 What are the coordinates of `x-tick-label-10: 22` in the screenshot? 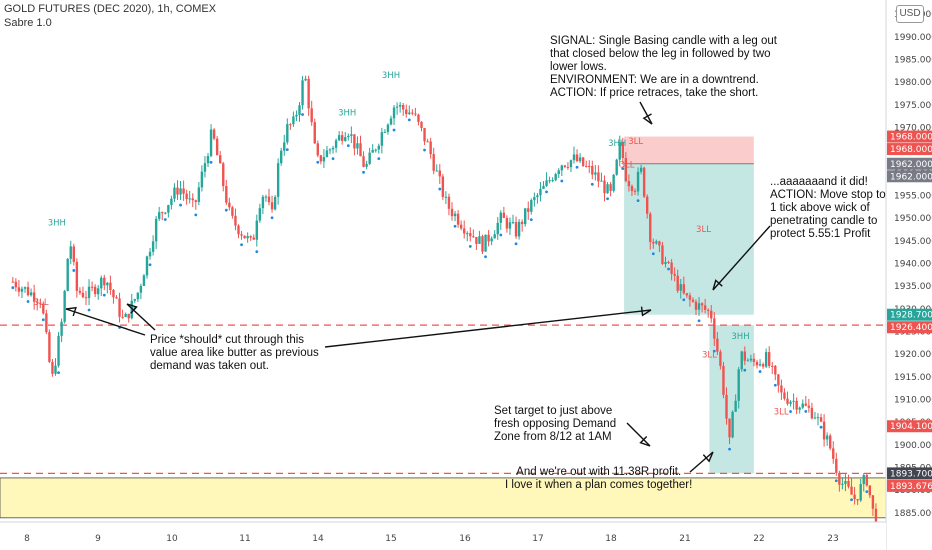 It's located at (758, 539).